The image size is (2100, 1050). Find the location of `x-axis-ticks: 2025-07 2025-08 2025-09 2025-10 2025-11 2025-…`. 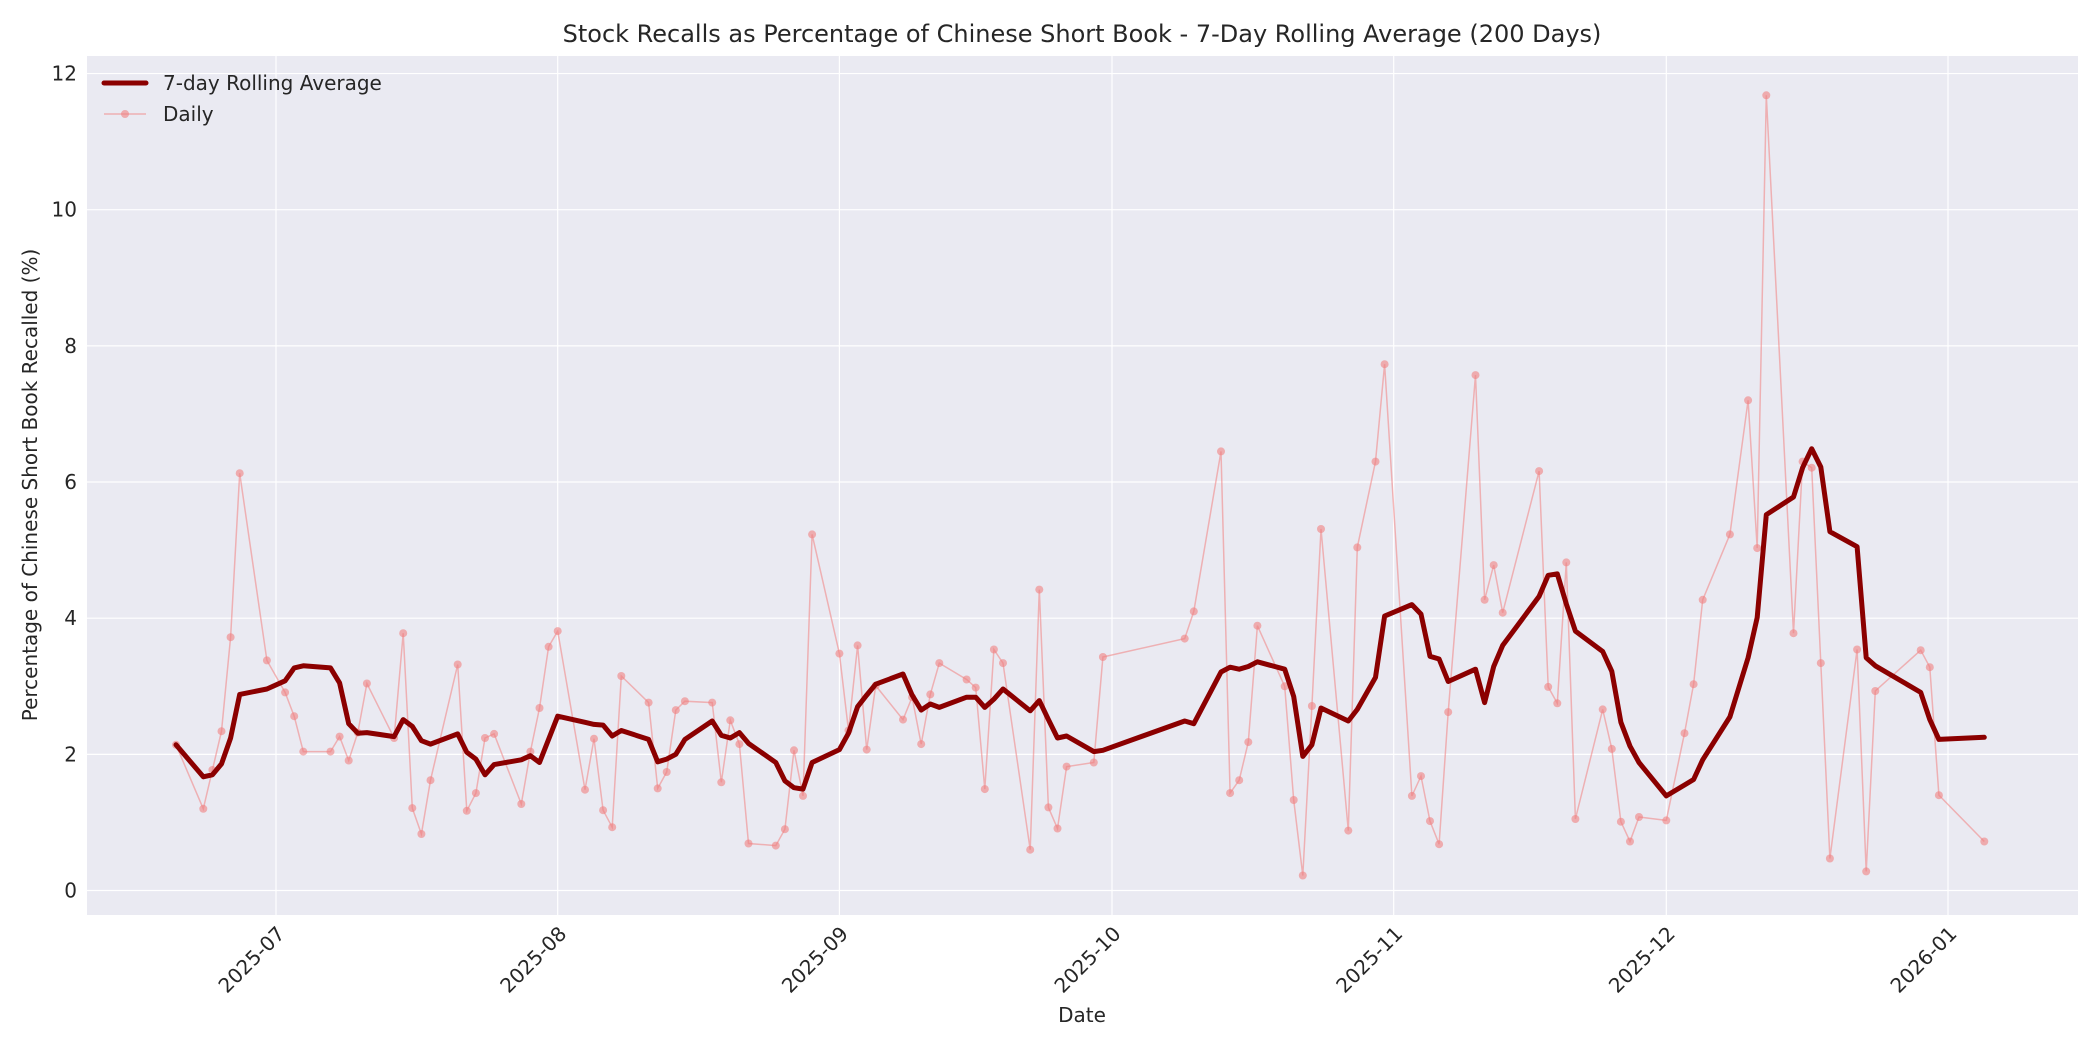

x-axis-ticks: 2025-07 2025-08 2025-09 2025-10 2025-11 2025-… is located at coordinates (1087, 960).